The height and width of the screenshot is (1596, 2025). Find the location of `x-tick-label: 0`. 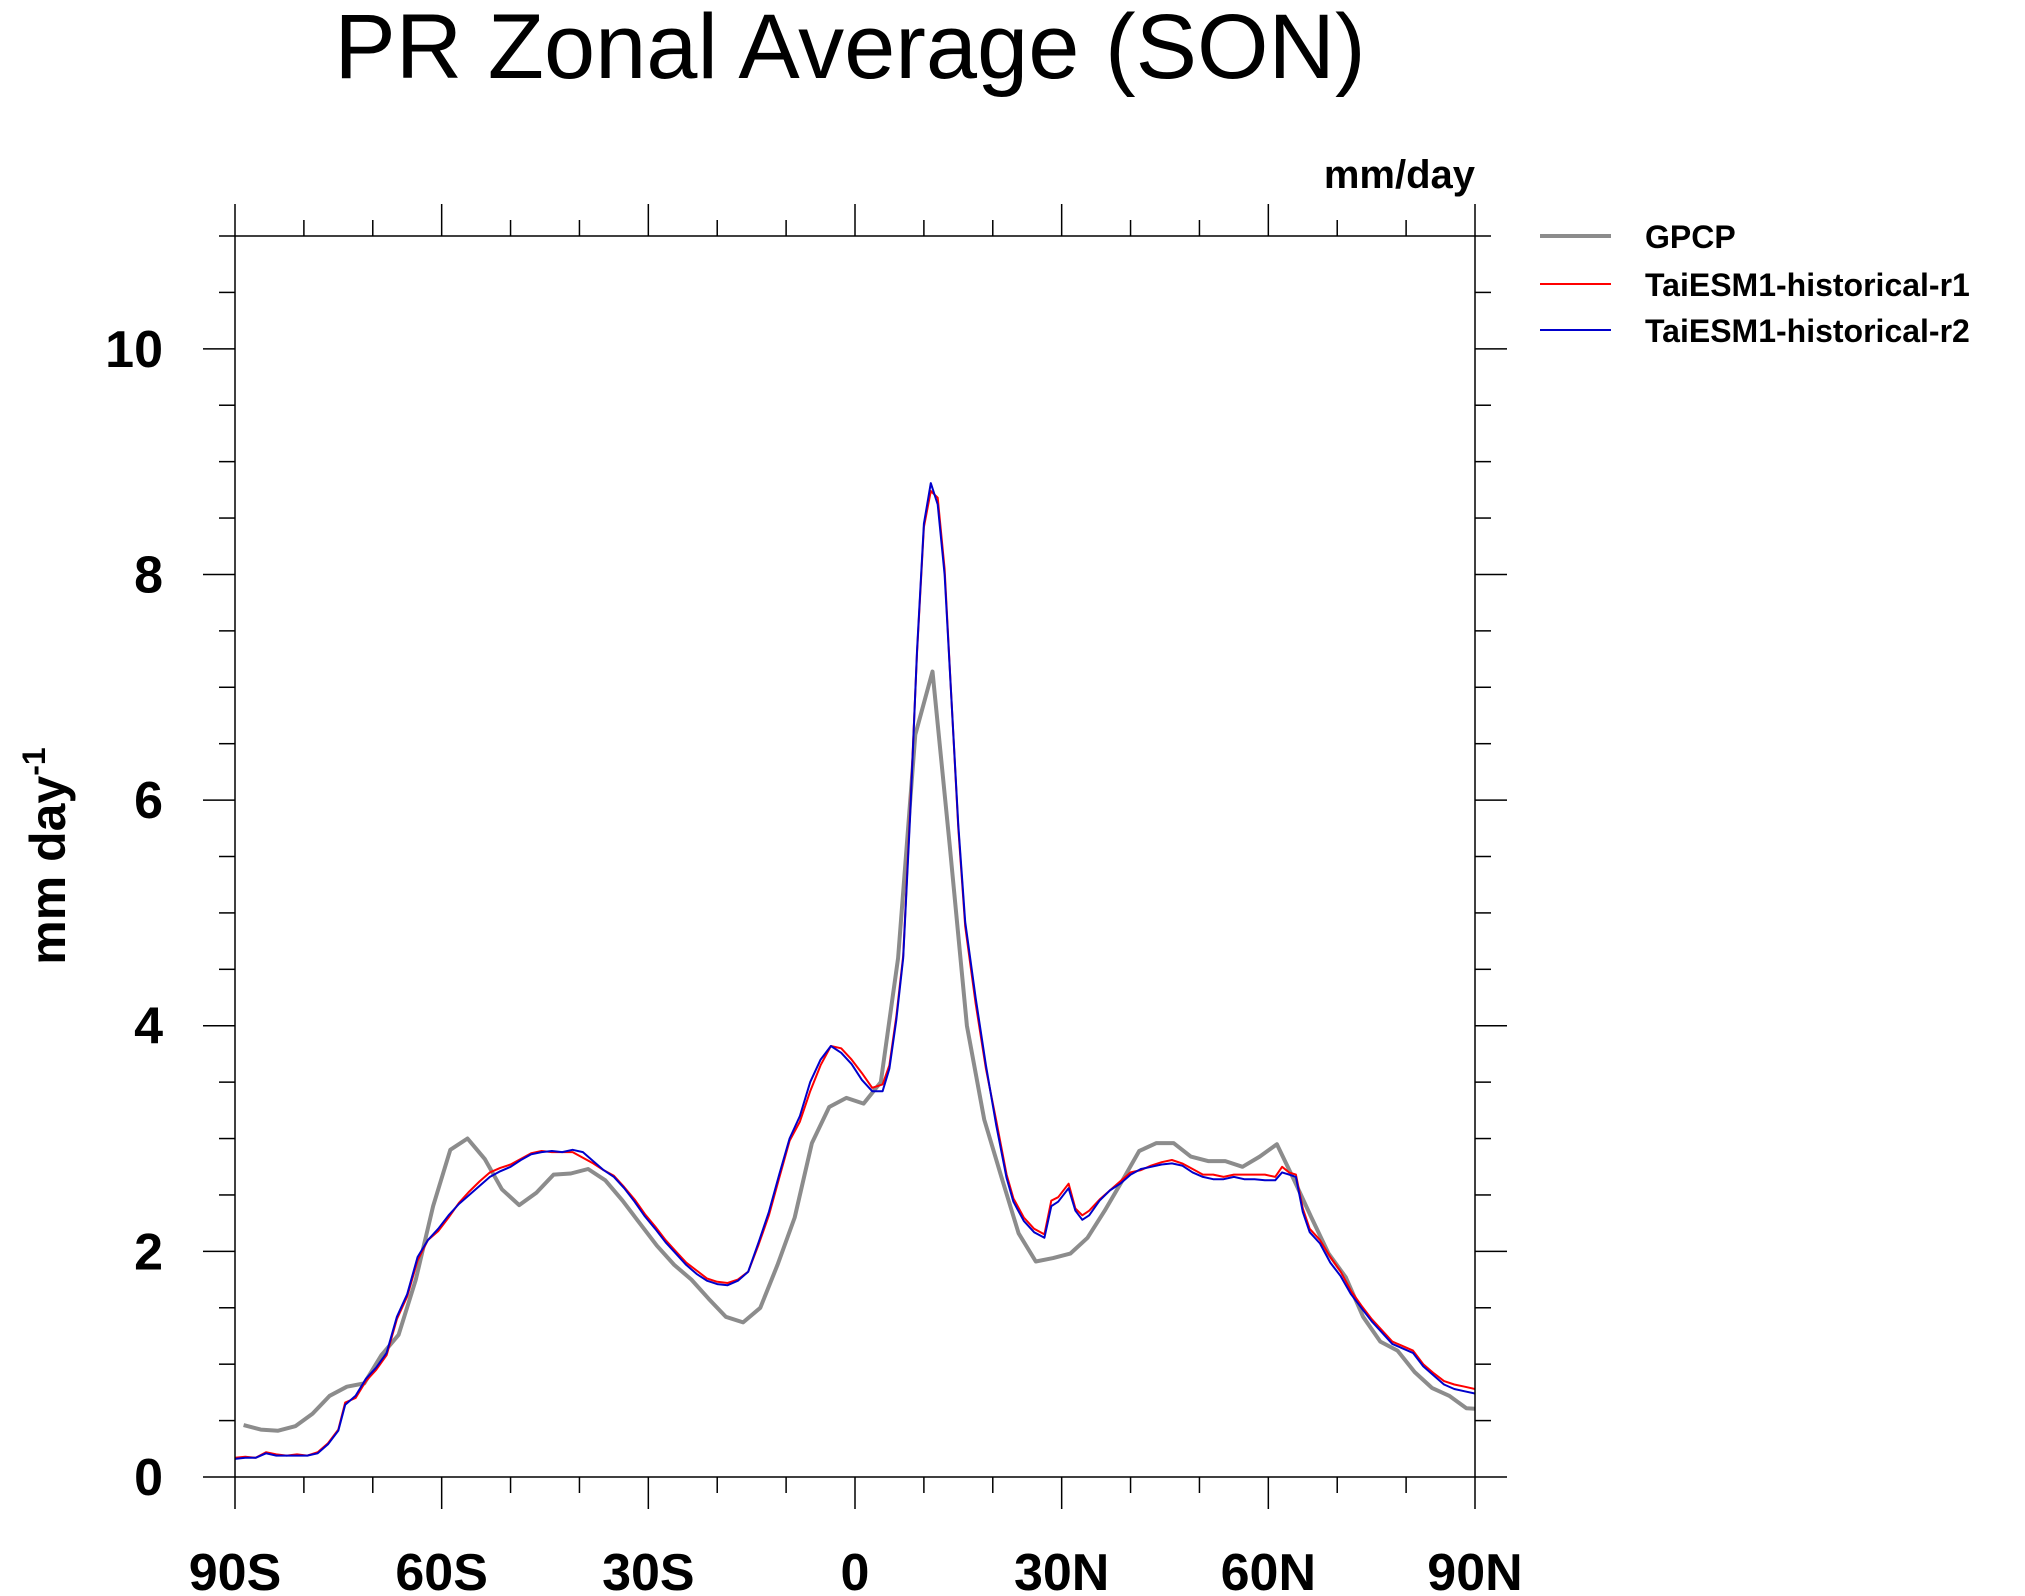

x-tick-label: 0 is located at coordinates (855, 1570).